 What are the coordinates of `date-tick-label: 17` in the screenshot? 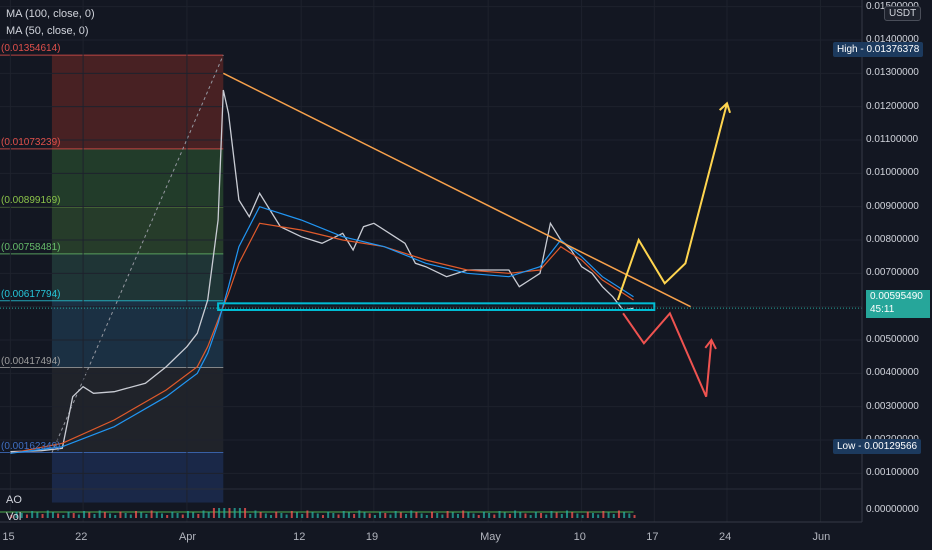 It's located at (652, 537).